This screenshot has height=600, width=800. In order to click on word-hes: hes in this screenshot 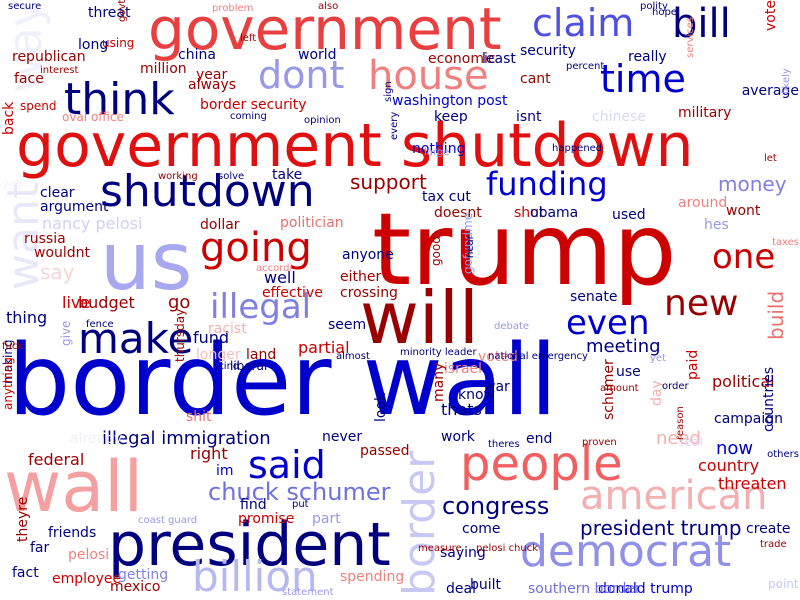, I will do `click(716, 225)`.